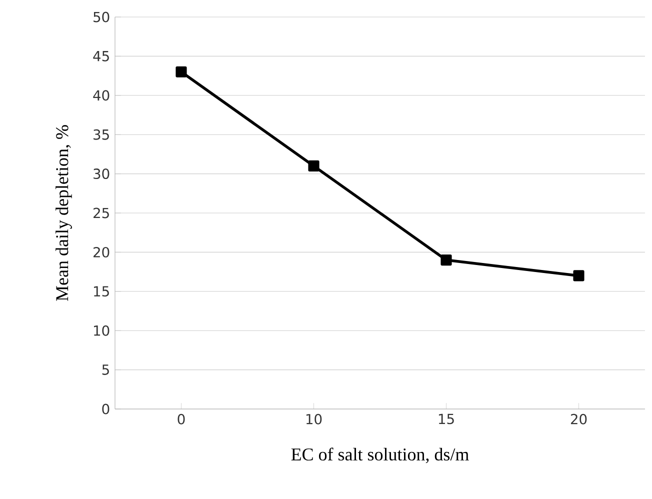 The height and width of the screenshot is (499, 652). What do you see at coordinates (102, 174) in the screenshot?
I see `y-tick-label: 30` at bounding box center [102, 174].